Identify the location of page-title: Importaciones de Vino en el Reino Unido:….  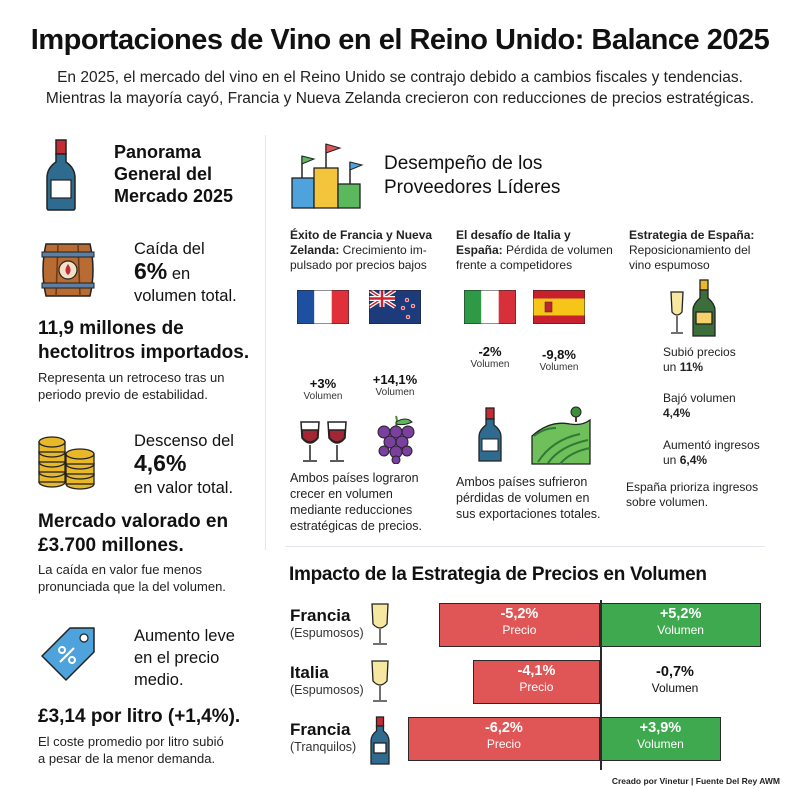
(400, 40).